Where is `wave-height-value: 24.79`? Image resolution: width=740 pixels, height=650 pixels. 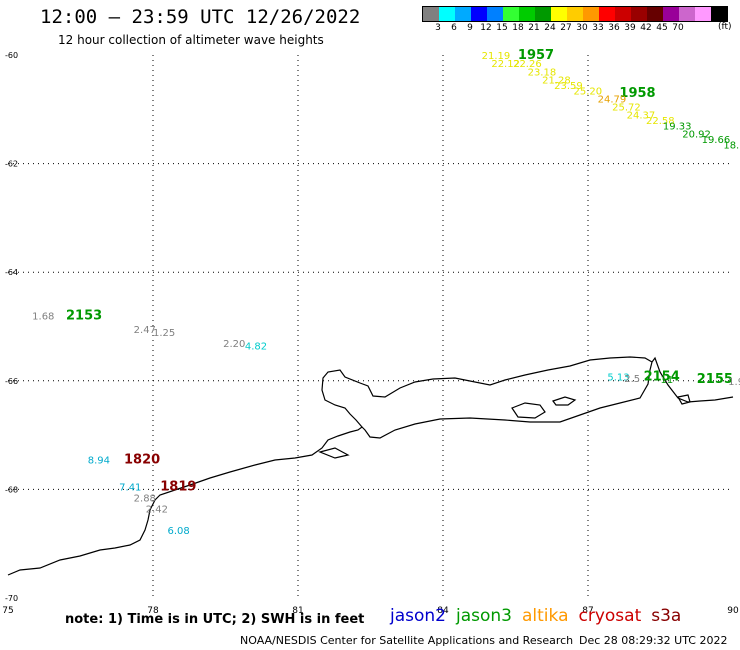
wave-height-value: 24.79 is located at coordinates (612, 99).